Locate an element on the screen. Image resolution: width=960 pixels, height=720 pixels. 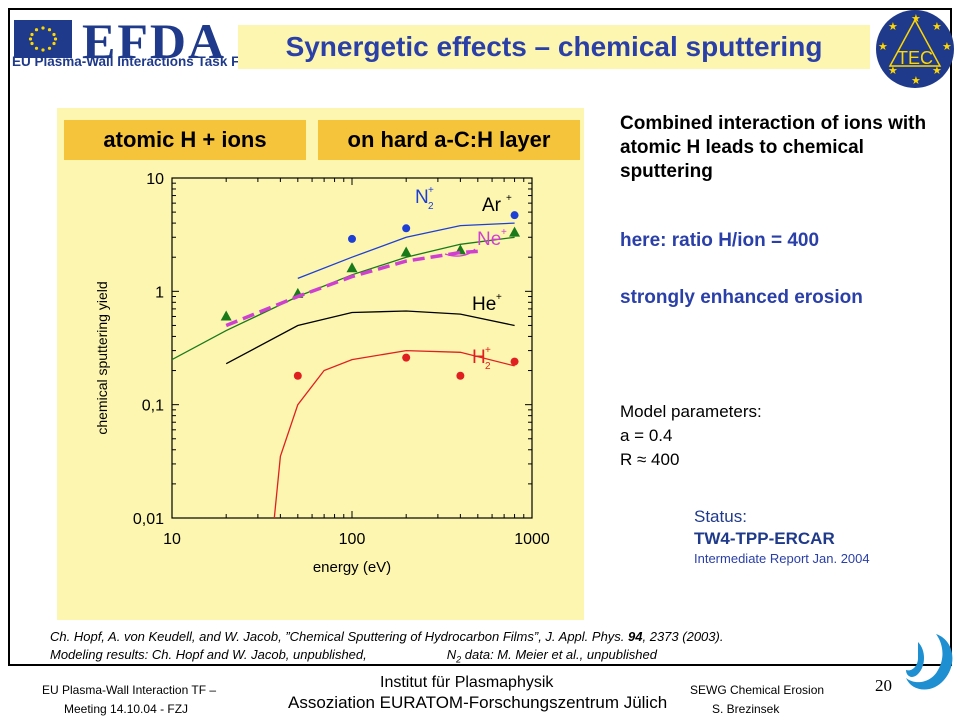
footer-institute: Institut für Plasmaphysik is located at coordinates (467, 682).